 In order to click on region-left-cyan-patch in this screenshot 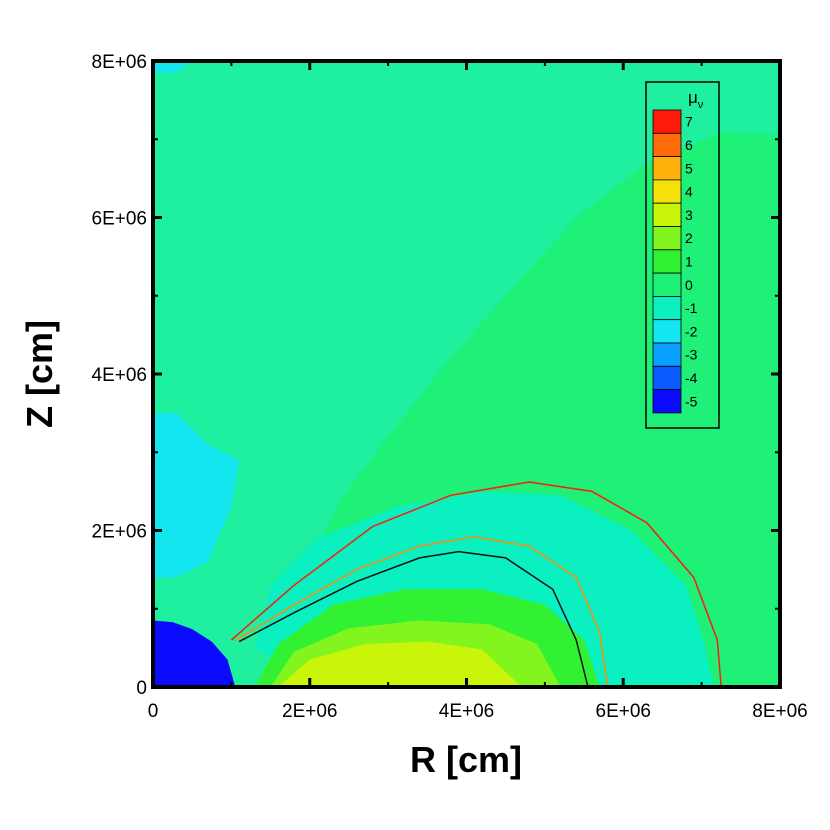, I will do `click(196, 495)`.